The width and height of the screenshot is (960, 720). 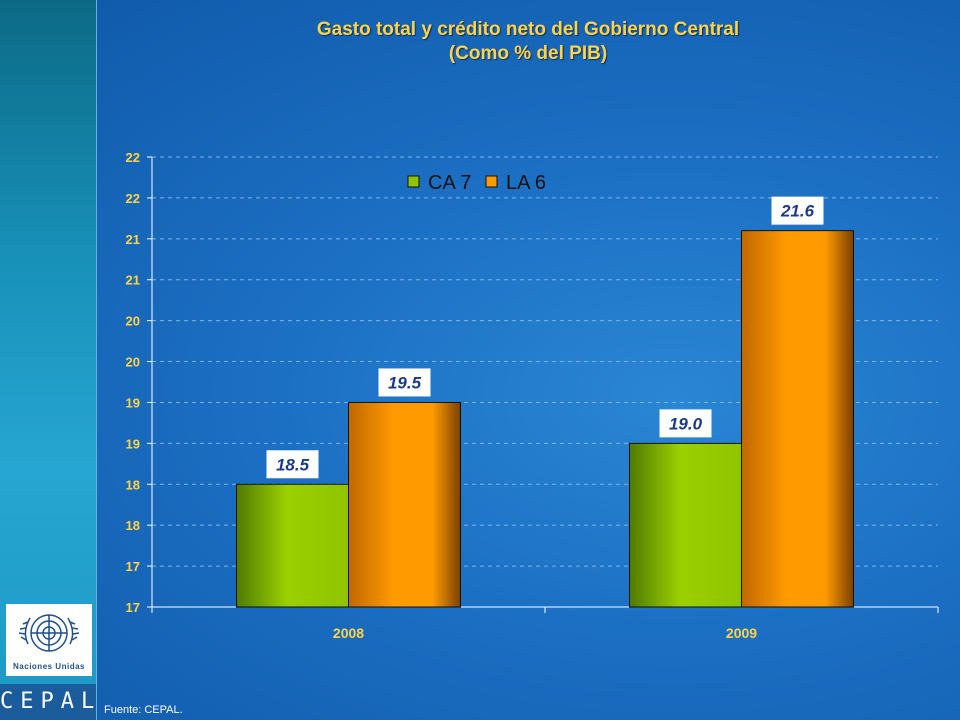 What do you see at coordinates (476, 183) in the screenshot?
I see `legend: CA 7 LA 6` at bounding box center [476, 183].